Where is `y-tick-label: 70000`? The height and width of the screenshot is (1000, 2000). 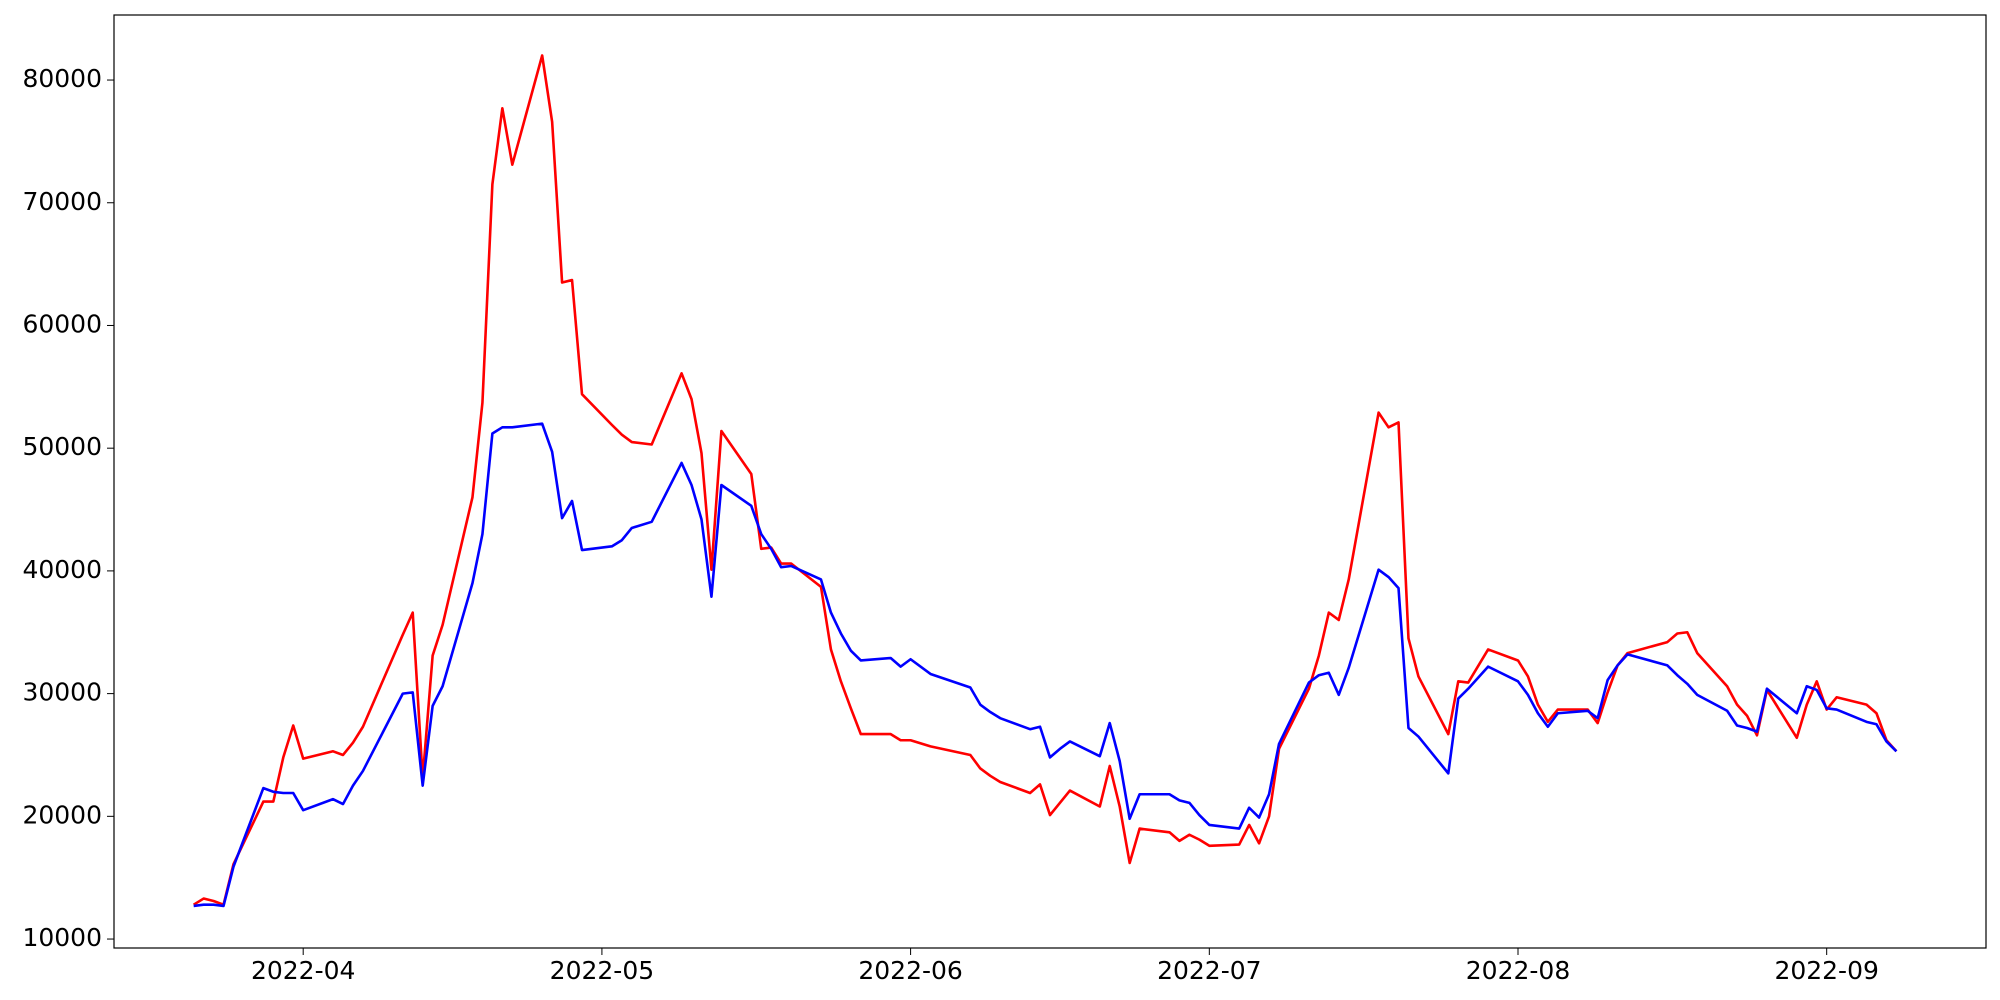
y-tick-label: 70000 is located at coordinates (62, 201).